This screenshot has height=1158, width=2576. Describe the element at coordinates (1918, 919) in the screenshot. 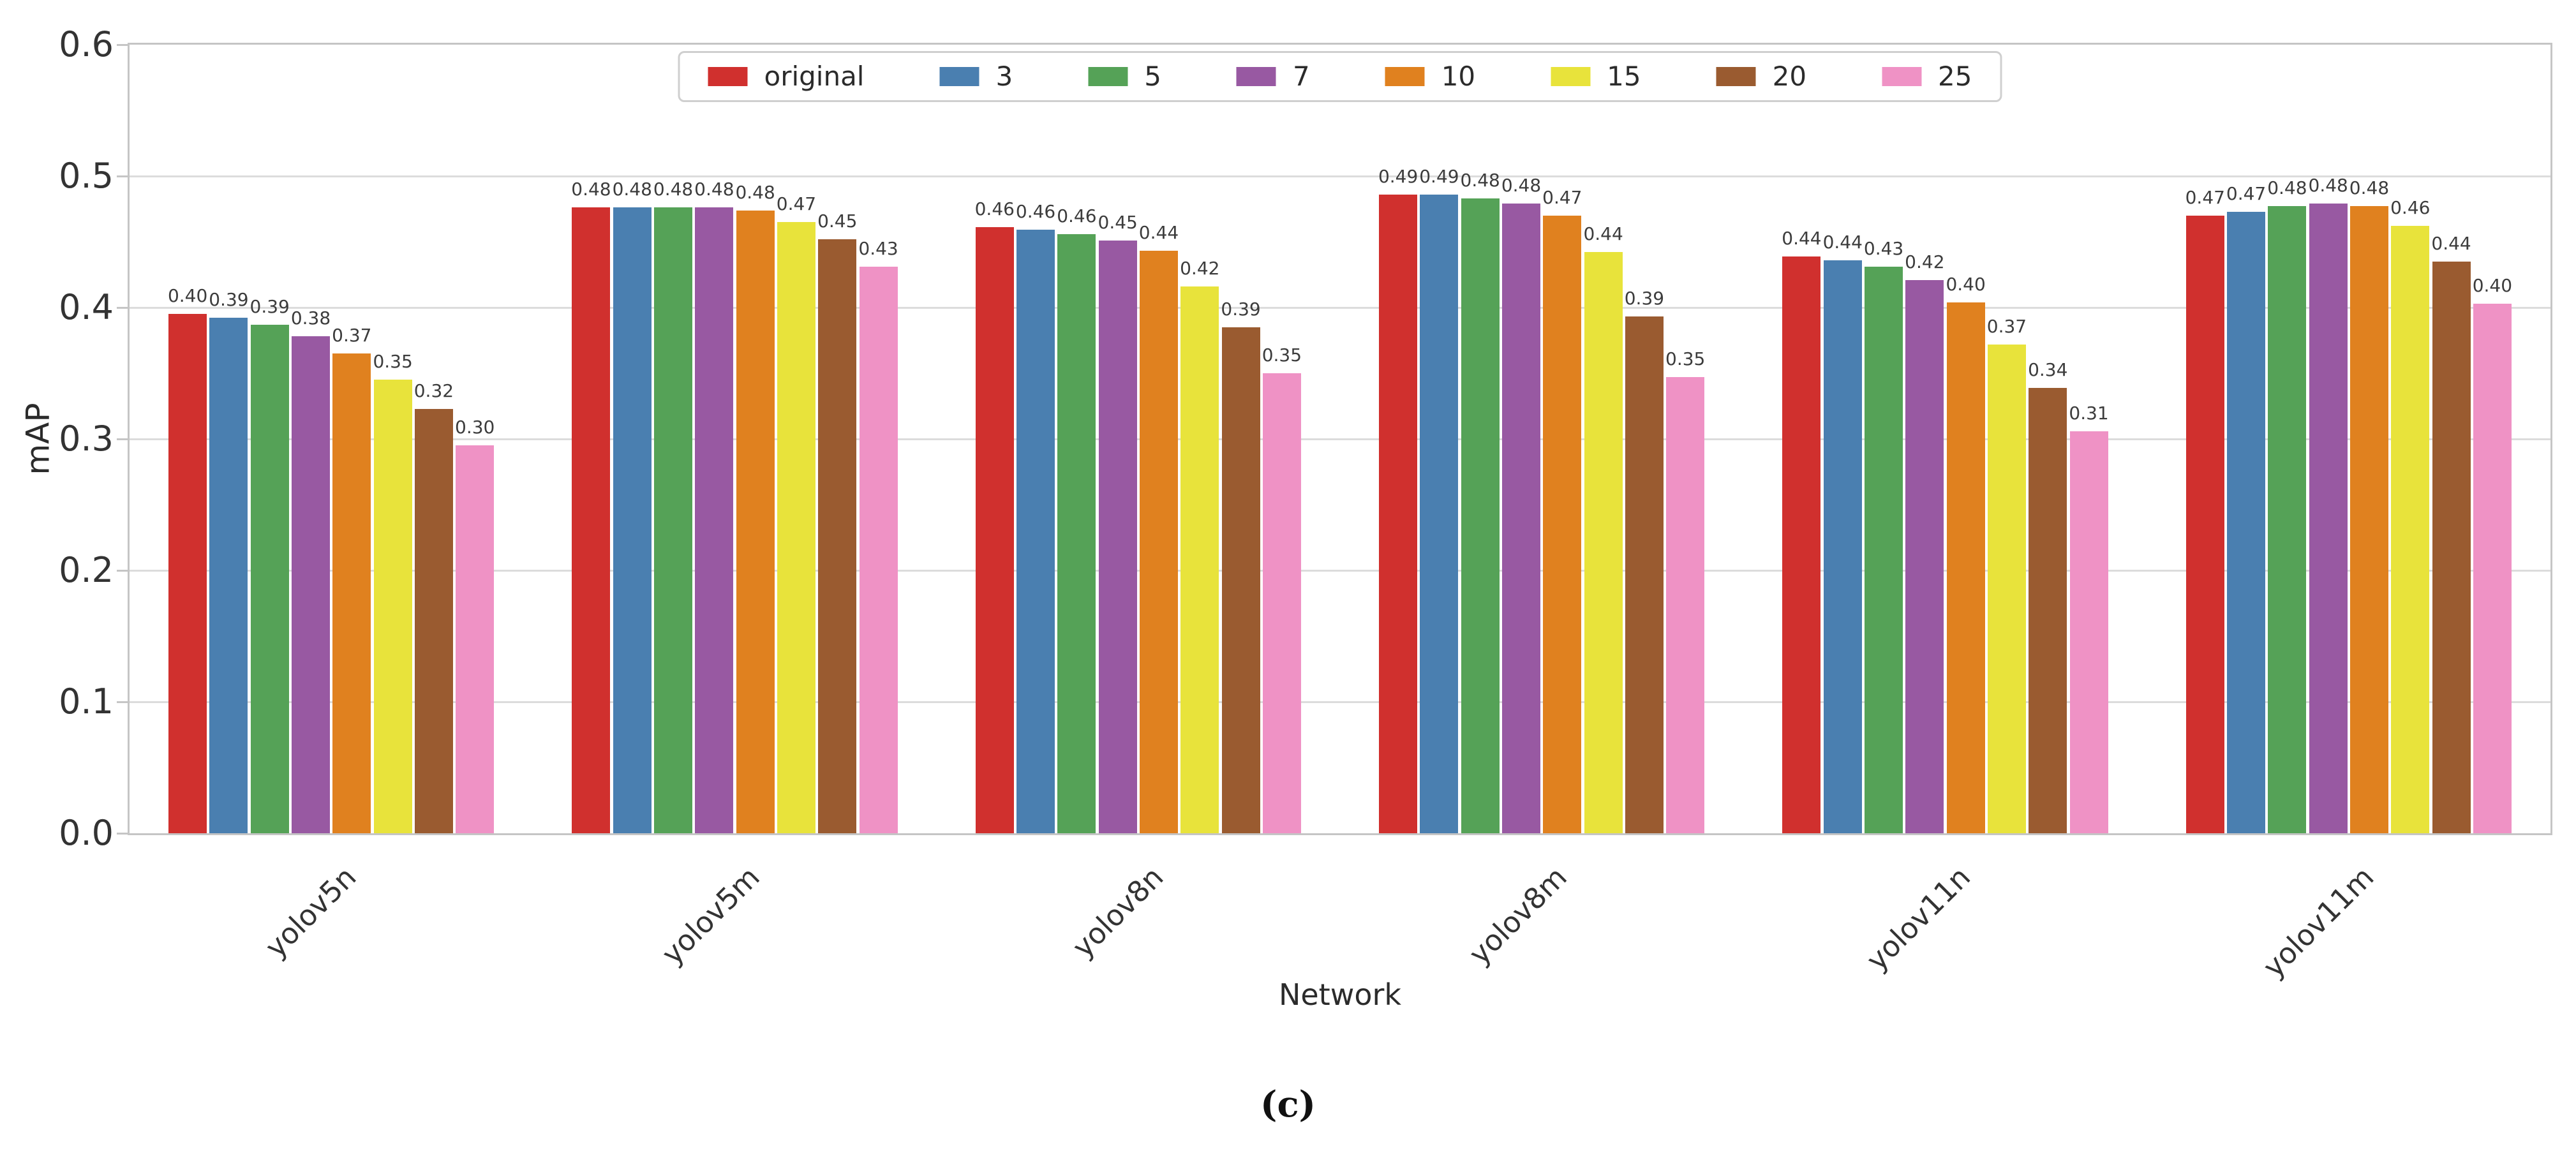

I see `x-tick-label-text: yolov11n` at that location.